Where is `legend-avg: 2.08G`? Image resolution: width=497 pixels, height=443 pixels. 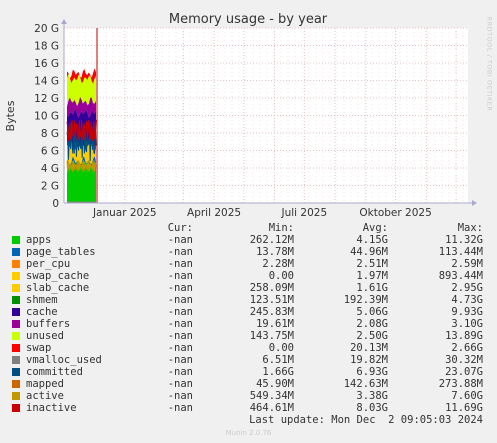
legend-avg: 2.08G is located at coordinates (372, 324).